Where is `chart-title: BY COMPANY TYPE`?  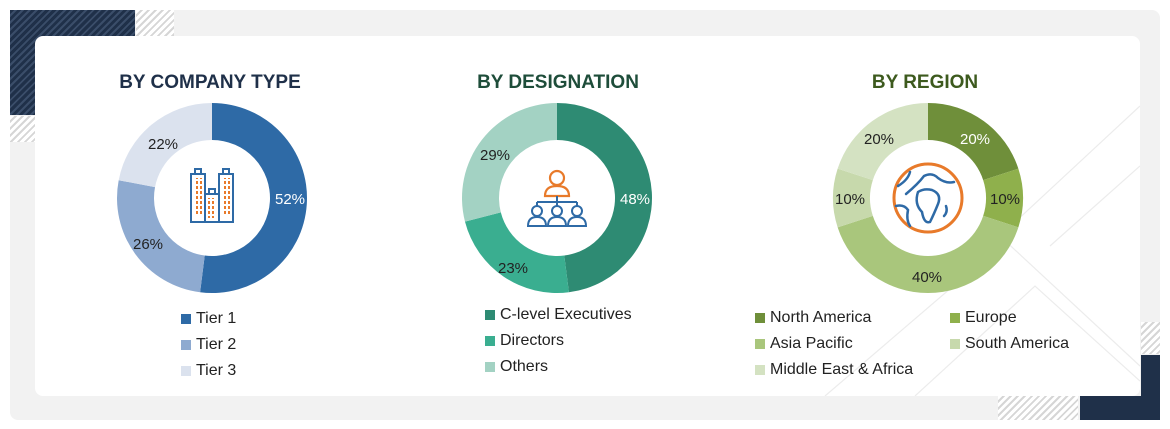 chart-title: BY COMPANY TYPE is located at coordinates (210, 82).